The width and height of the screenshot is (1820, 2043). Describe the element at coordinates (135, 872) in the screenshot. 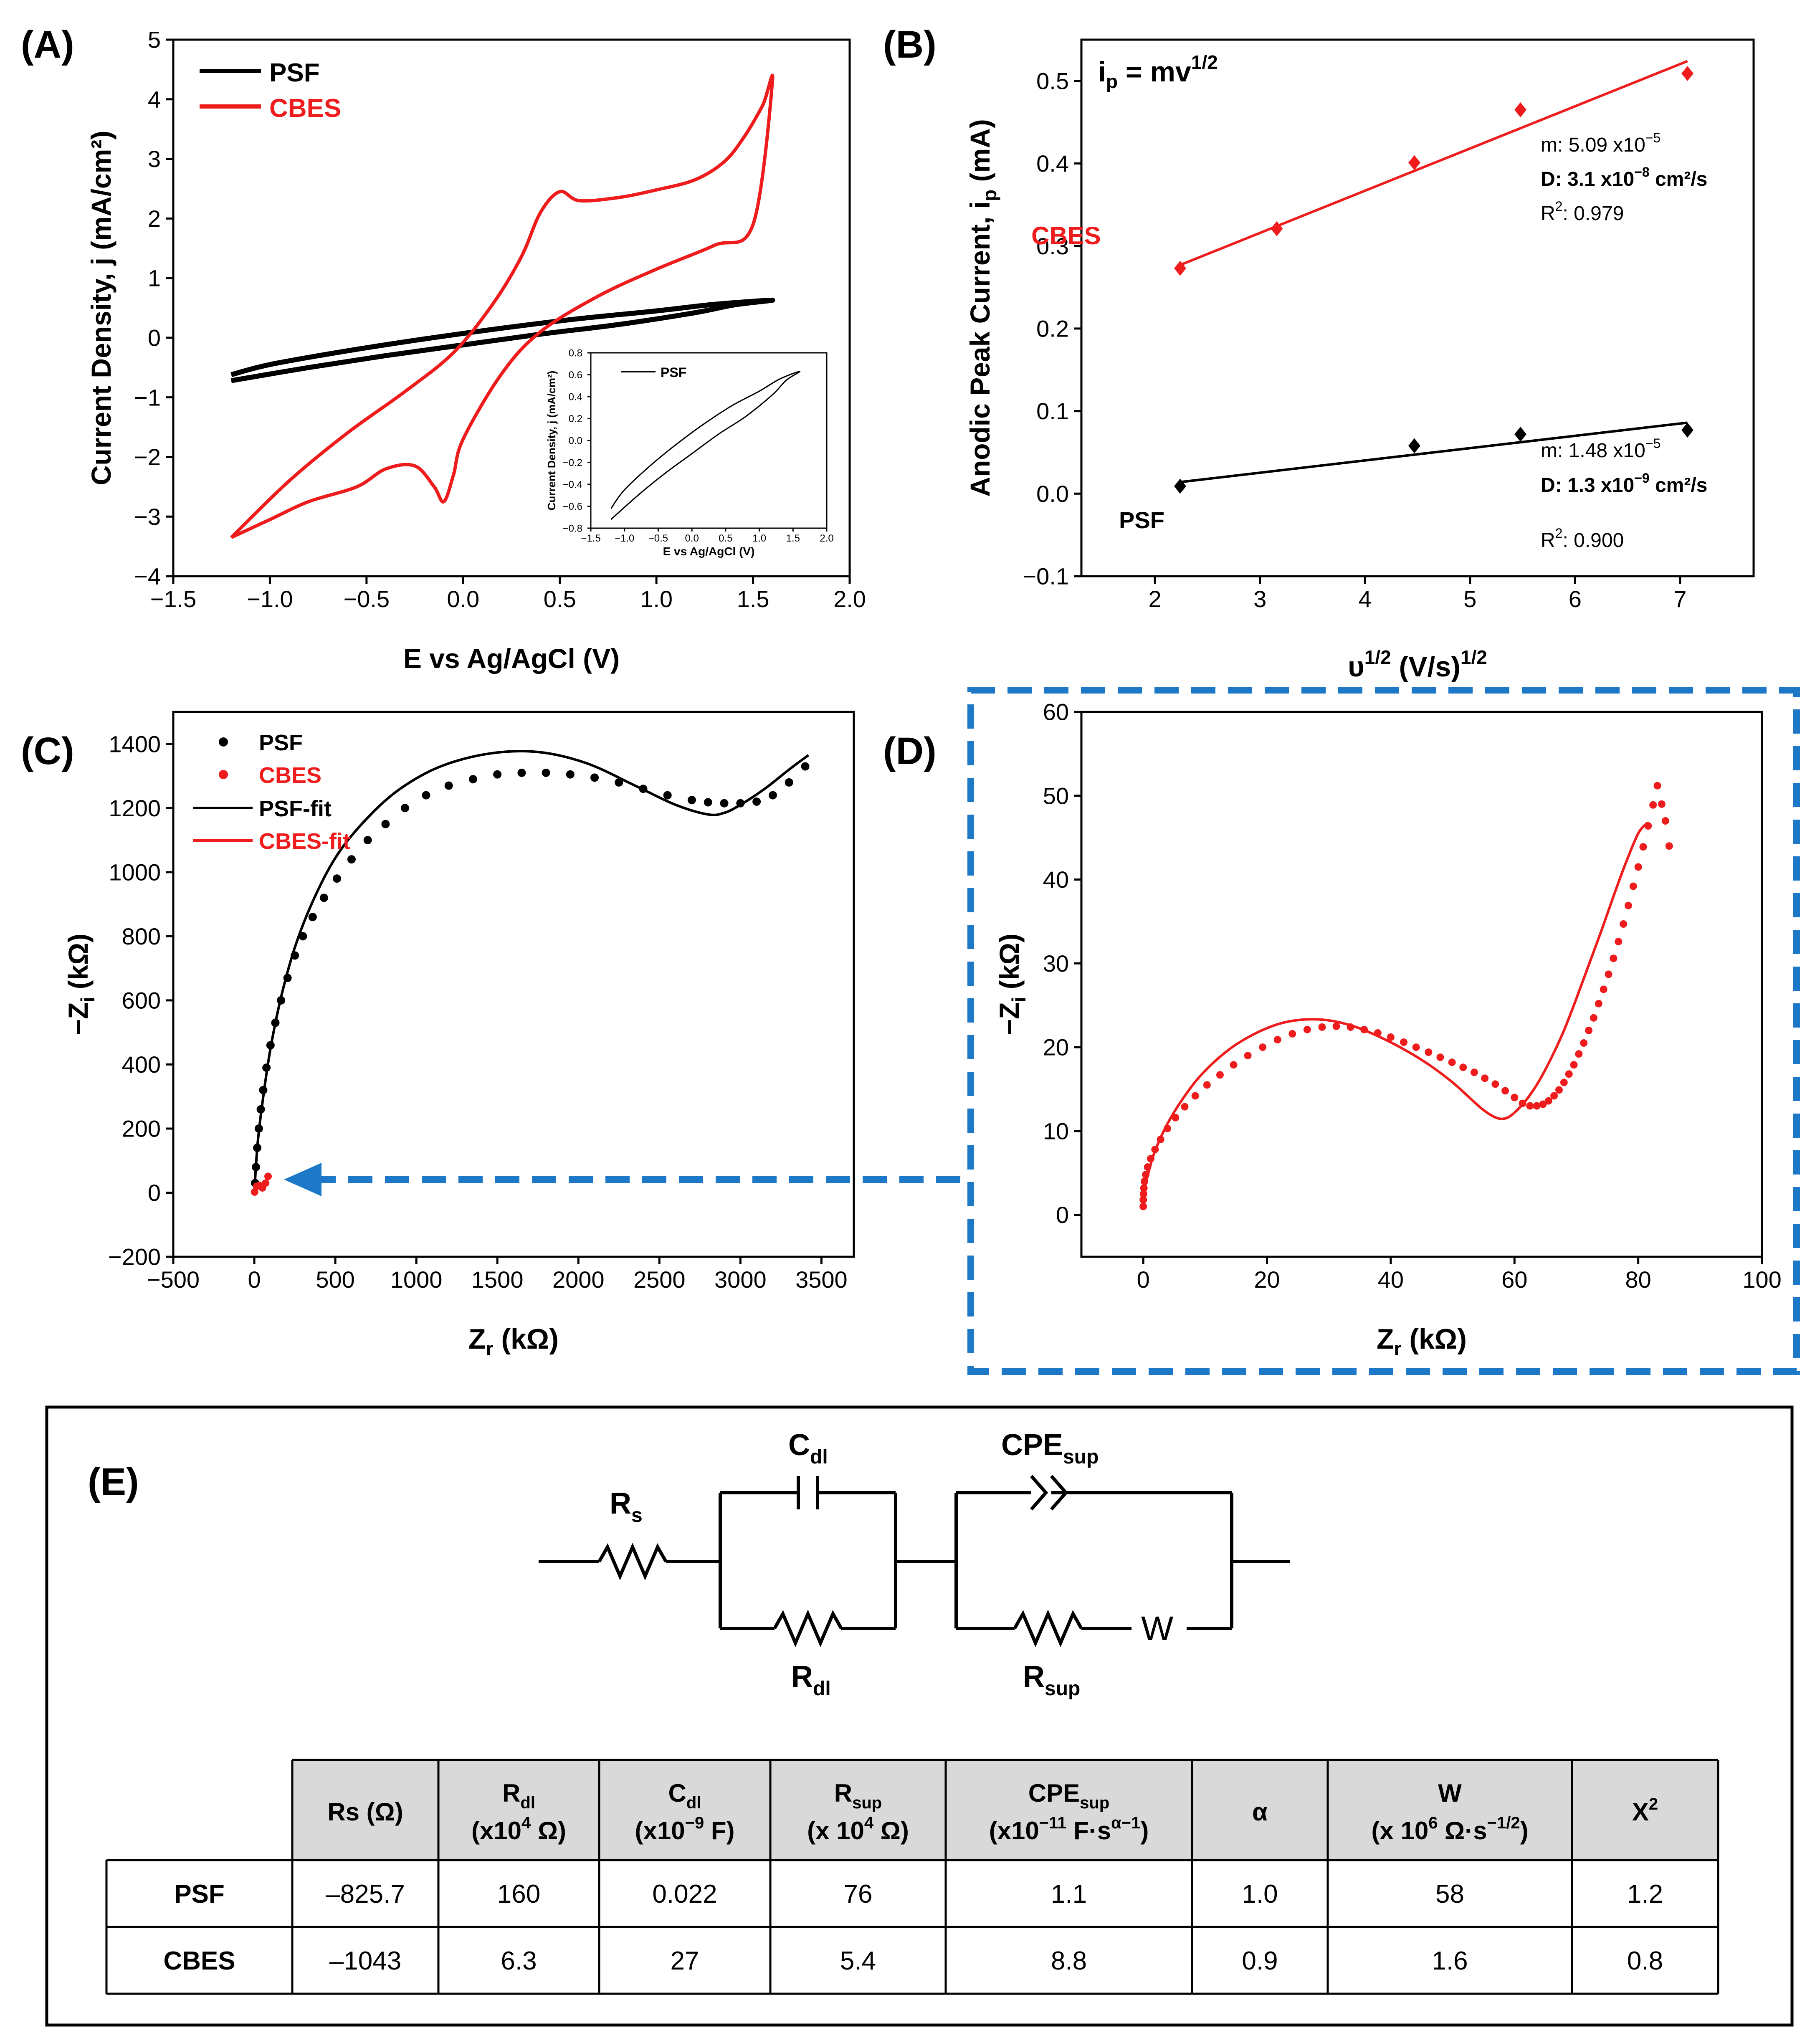

I see `y-tick-label: 1000` at that location.